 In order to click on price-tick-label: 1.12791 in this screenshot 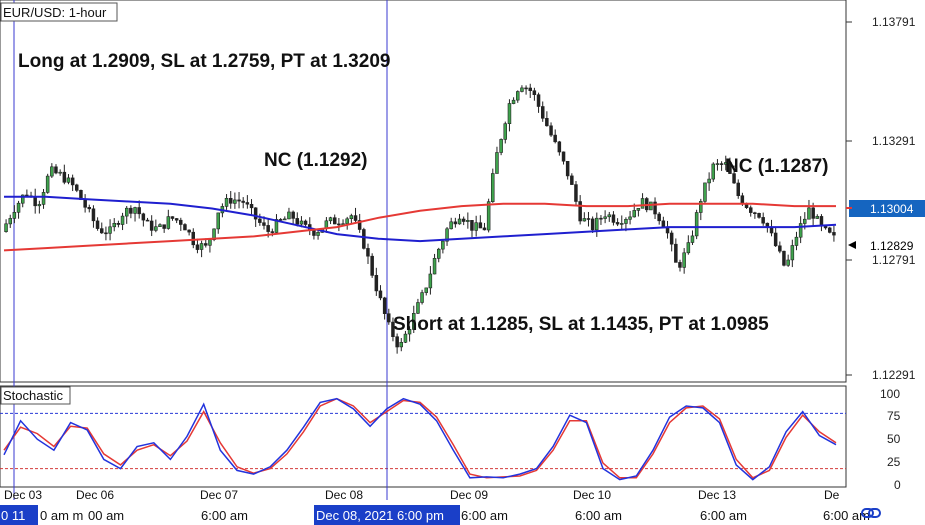, I will do `click(894, 260)`.